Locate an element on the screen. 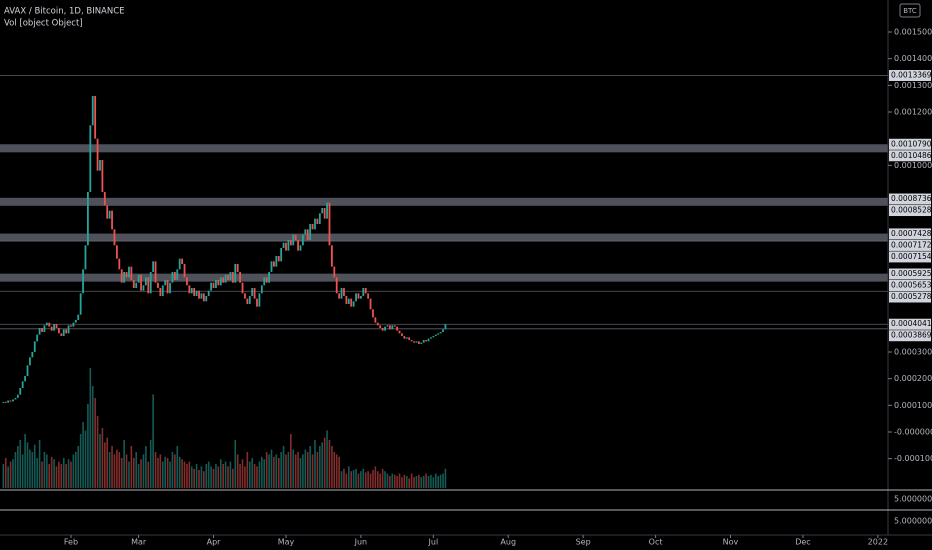  pane-tick-label: 5.00000000 is located at coordinates (913, 521).